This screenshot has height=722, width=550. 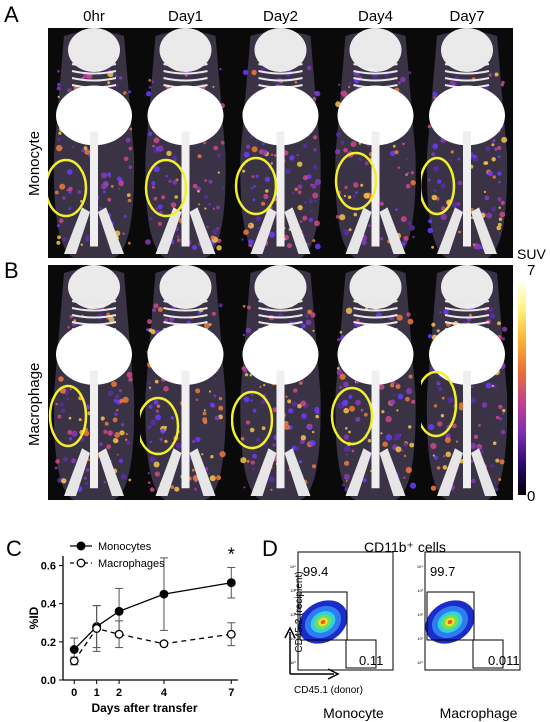 What do you see at coordinates (479, 713) in the screenshot?
I see `flow-plot-label-1: Macrophage` at bounding box center [479, 713].